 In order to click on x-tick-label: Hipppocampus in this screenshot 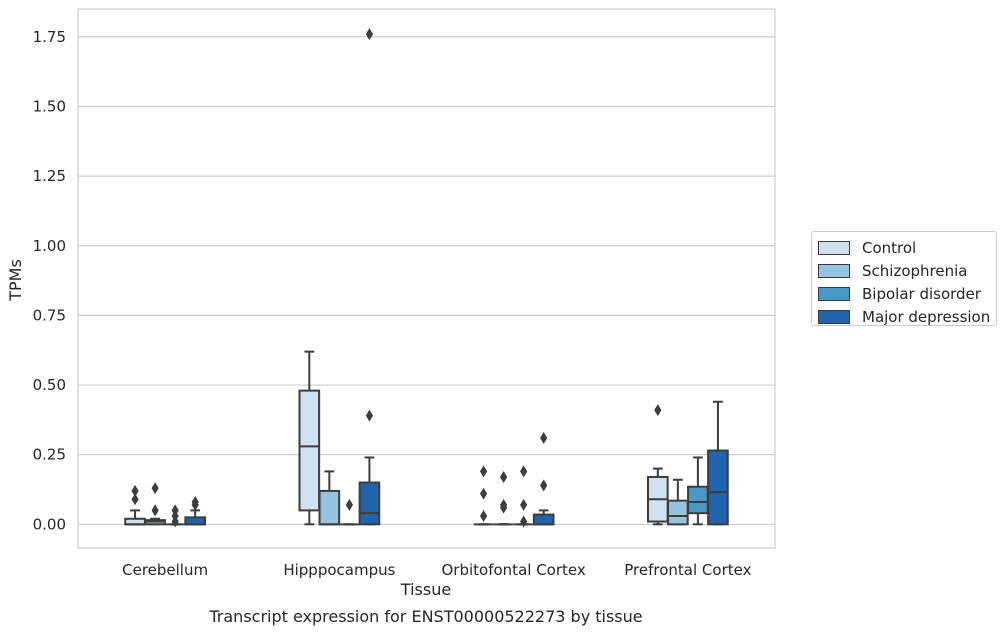, I will do `click(339, 570)`.